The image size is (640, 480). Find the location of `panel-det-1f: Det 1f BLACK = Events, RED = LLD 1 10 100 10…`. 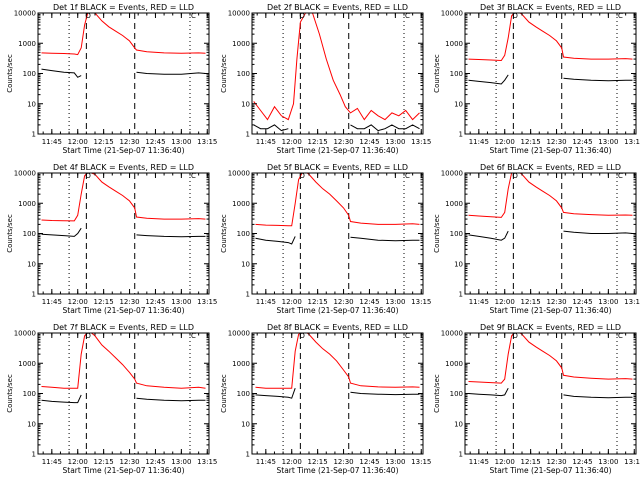

panel-det-1f: Det 1f BLACK = Events, RED = LLD 1 10 100 10… is located at coordinates (111, 79).